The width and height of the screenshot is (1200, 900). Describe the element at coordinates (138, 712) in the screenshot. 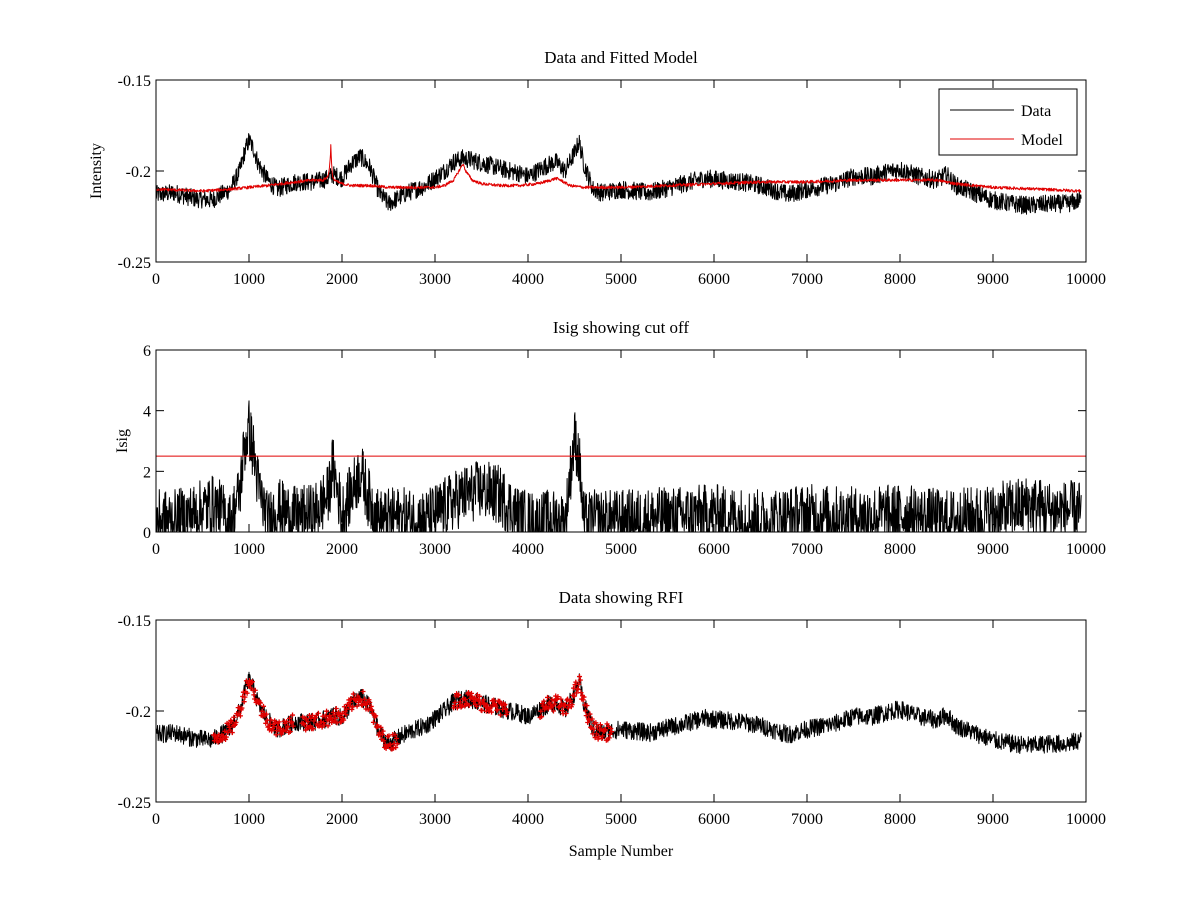

I see `y-tick-label: -0.2` at that location.